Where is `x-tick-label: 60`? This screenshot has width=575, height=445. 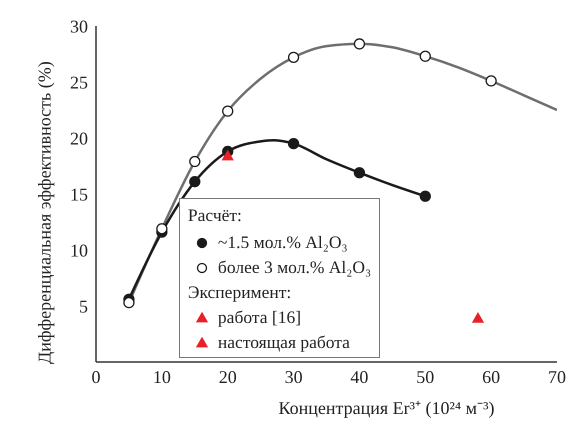 x-tick-label: 60 is located at coordinates (491, 376).